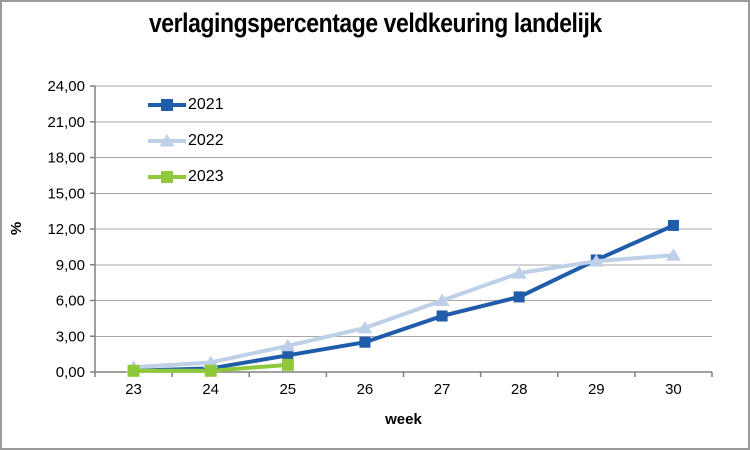 The image size is (750, 450). I want to click on legend-item-2021: 2021, so click(186, 105).